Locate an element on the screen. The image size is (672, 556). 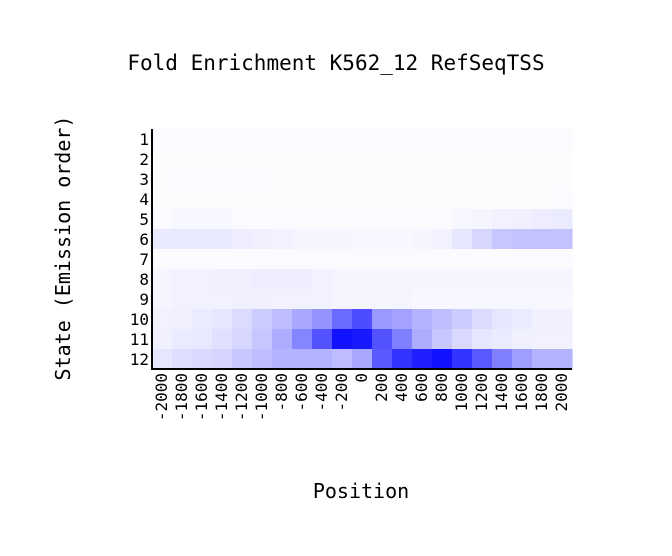
x-tick-label: 800 is located at coordinates (441, 387).